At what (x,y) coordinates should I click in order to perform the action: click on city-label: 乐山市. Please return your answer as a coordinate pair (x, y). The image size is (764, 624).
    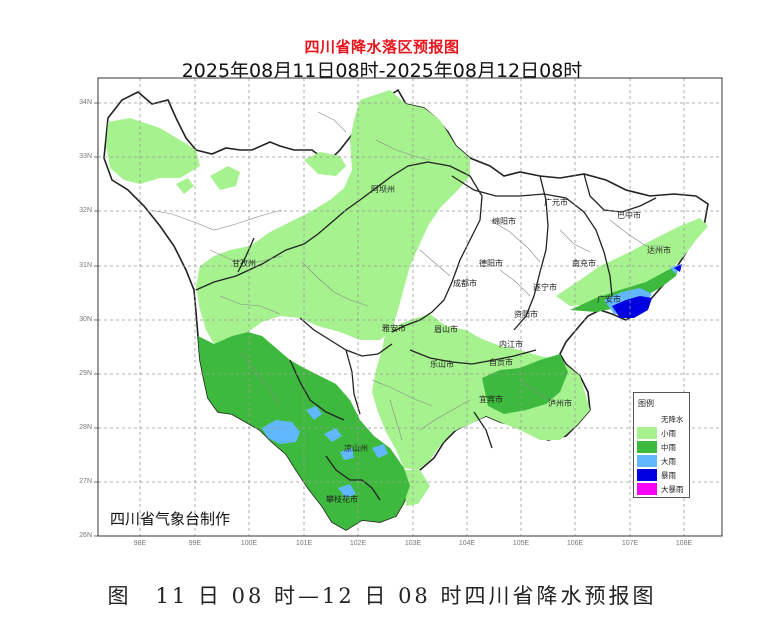
    Looking at the image, I should click on (442, 364).